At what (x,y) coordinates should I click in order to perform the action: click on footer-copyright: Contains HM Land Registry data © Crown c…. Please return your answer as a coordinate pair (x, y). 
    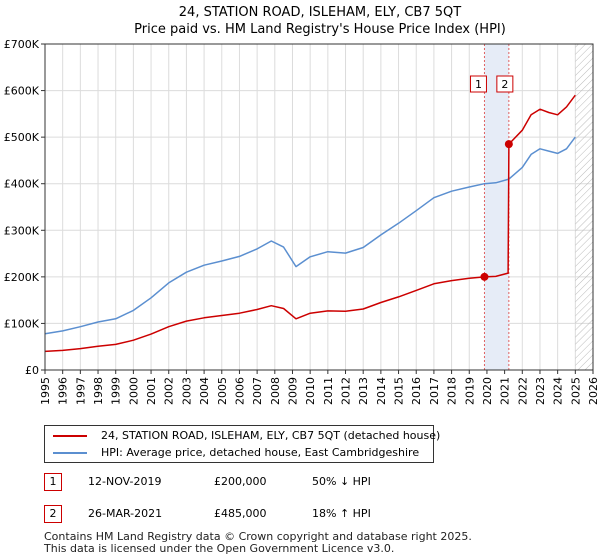
    Looking at the image, I should click on (258, 536).